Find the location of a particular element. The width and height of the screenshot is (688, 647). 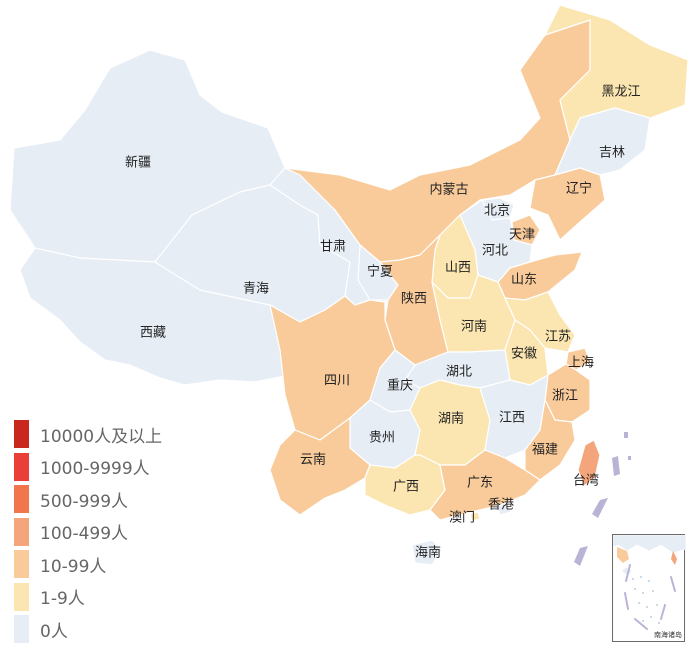

south-china-sea-inset: 南海诸岛 is located at coordinates (649, 588).